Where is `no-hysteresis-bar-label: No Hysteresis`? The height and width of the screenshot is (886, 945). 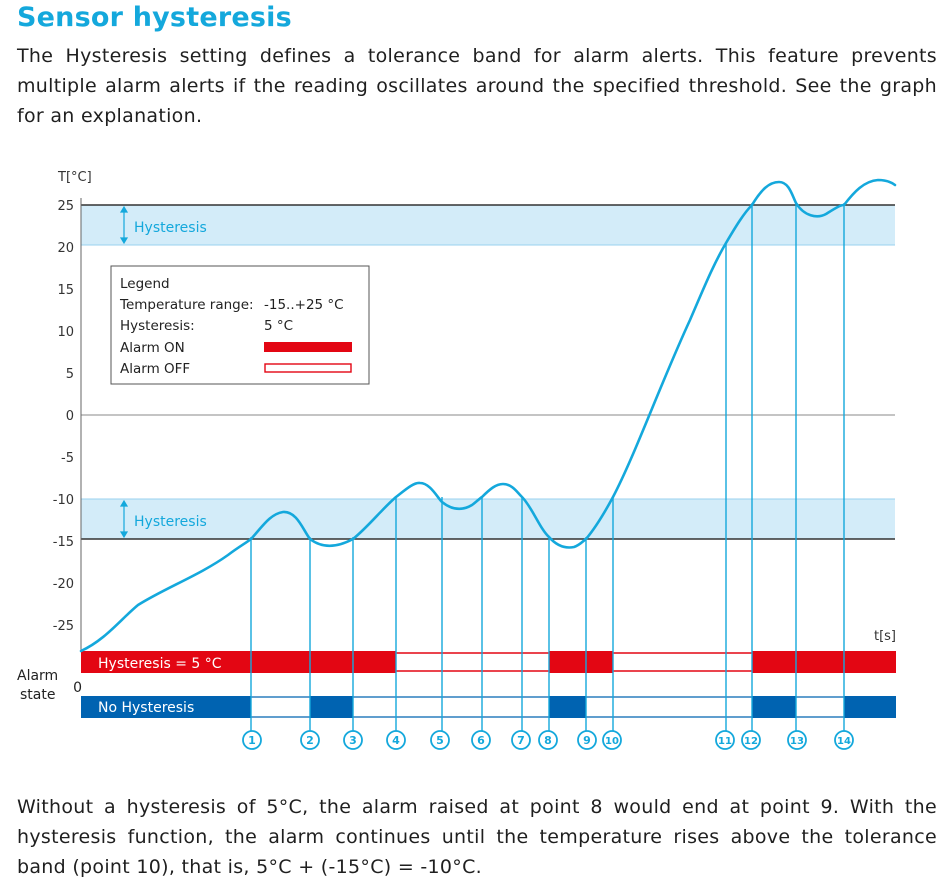
no-hysteresis-bar-label: No Hysteresis is located at coordinates (146, 708).